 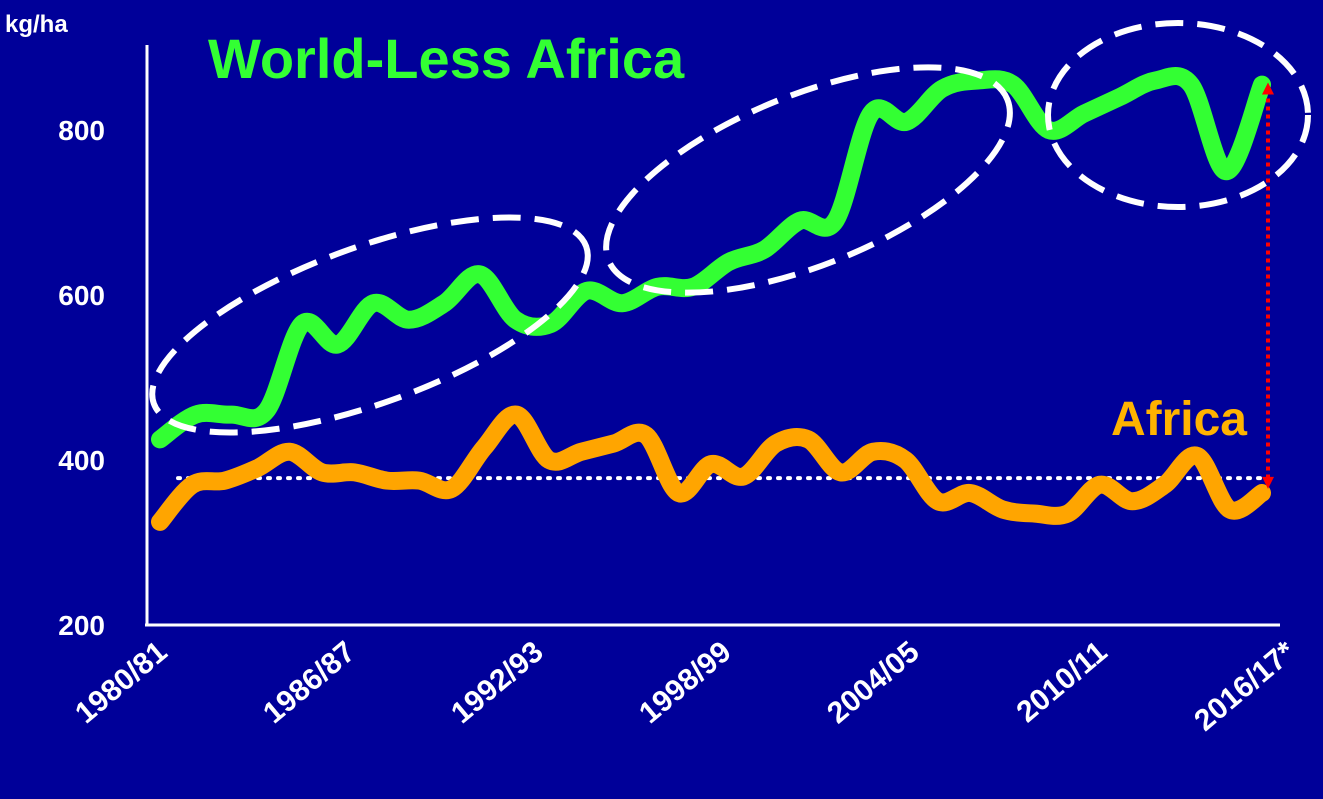 I want to click on highlight-ellipse-2000s, so click(x=808, y=180).